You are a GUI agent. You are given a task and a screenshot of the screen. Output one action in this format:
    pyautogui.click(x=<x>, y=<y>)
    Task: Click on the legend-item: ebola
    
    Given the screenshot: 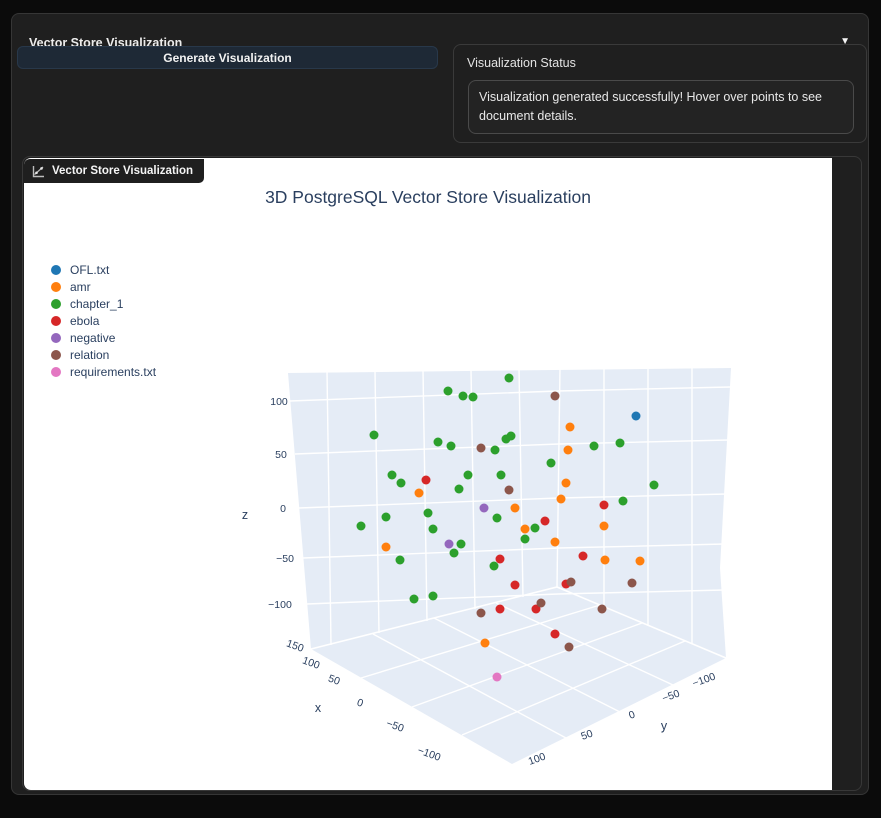 What is the action you would take?
    pyautogui.click(x=103, y=320)
    